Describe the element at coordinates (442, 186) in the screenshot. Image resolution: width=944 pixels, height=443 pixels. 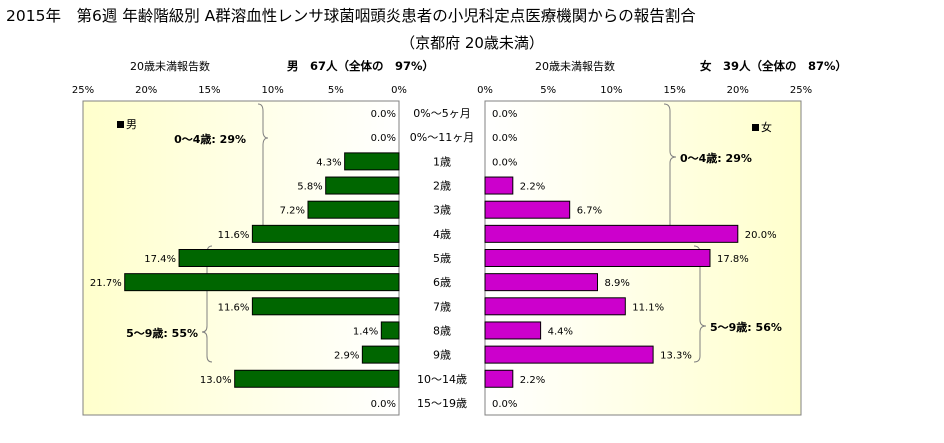
I see `category-label-3: 2歳` at that location.